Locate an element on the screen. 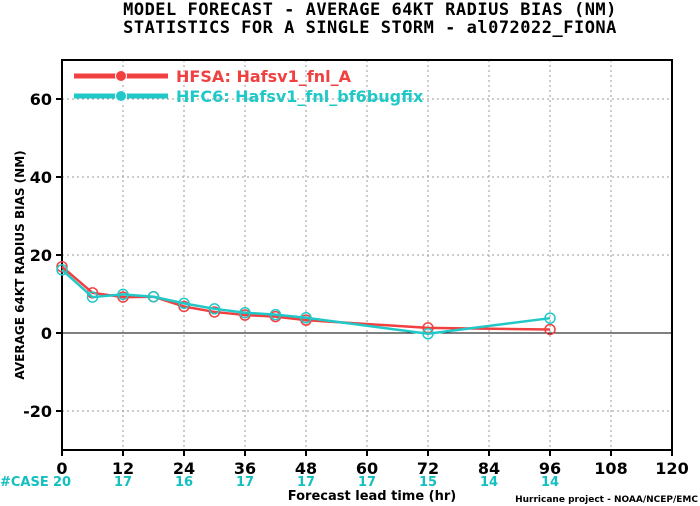 This screenshot has height=506, width=700. y-axis-label: AVERAGE 64KT RADIUS BIAS (NM) is located at coordinates (20, 264).